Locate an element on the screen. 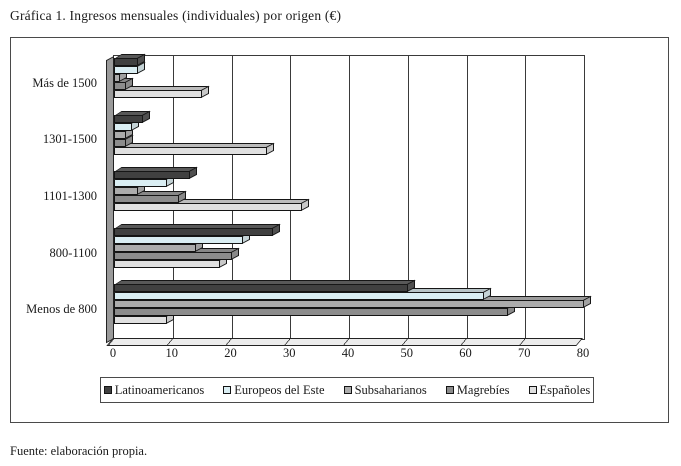 The image size is (681, 466). legend-label: Magrebíes is located at coordinates (483, 389).